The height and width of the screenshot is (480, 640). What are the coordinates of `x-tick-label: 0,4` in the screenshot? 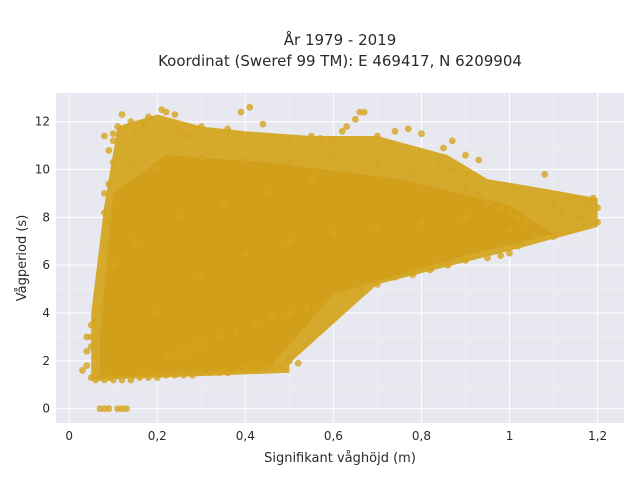 It's located at (245, 436).